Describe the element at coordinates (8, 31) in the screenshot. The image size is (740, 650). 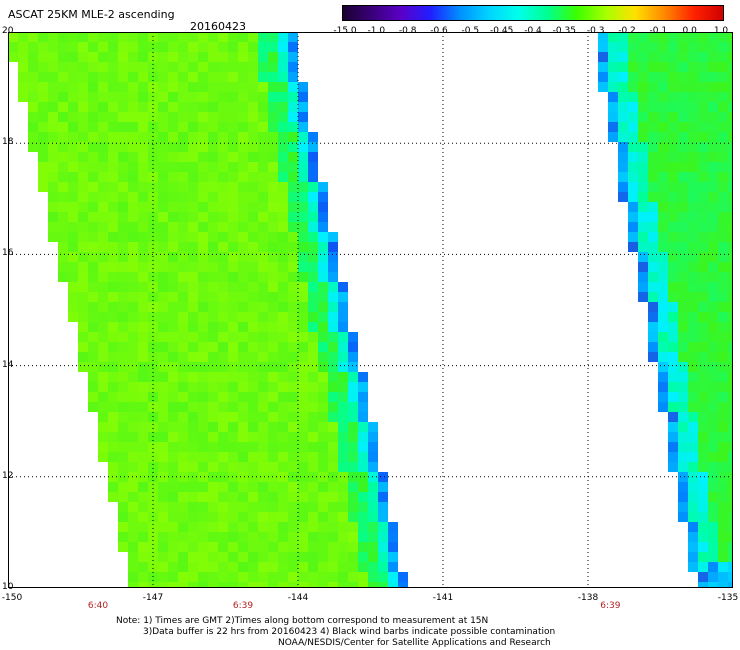
I see `latitude-label: 20` at that location.